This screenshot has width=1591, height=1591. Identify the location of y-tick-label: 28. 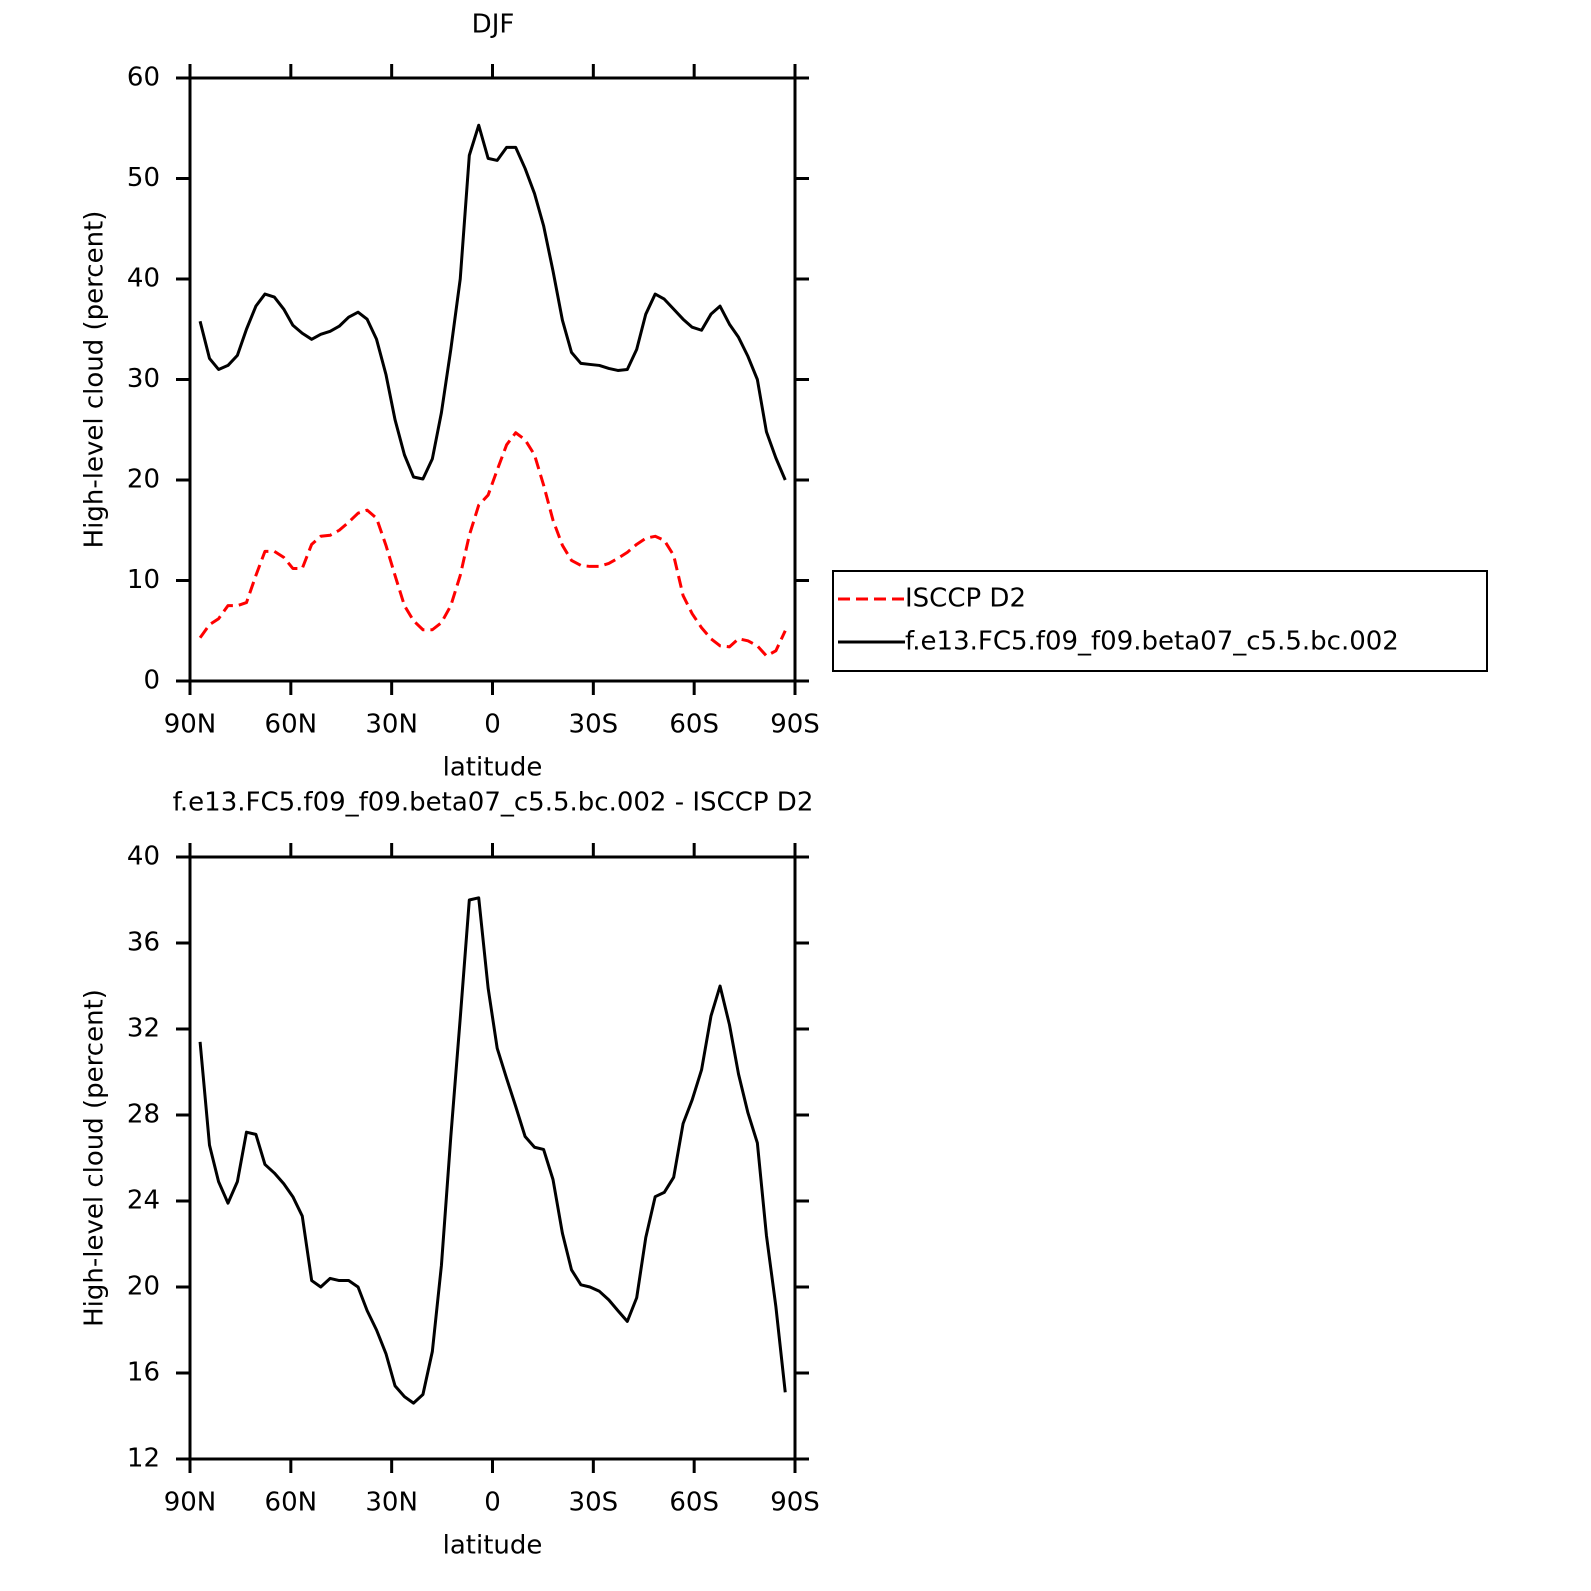
(143, 1115).